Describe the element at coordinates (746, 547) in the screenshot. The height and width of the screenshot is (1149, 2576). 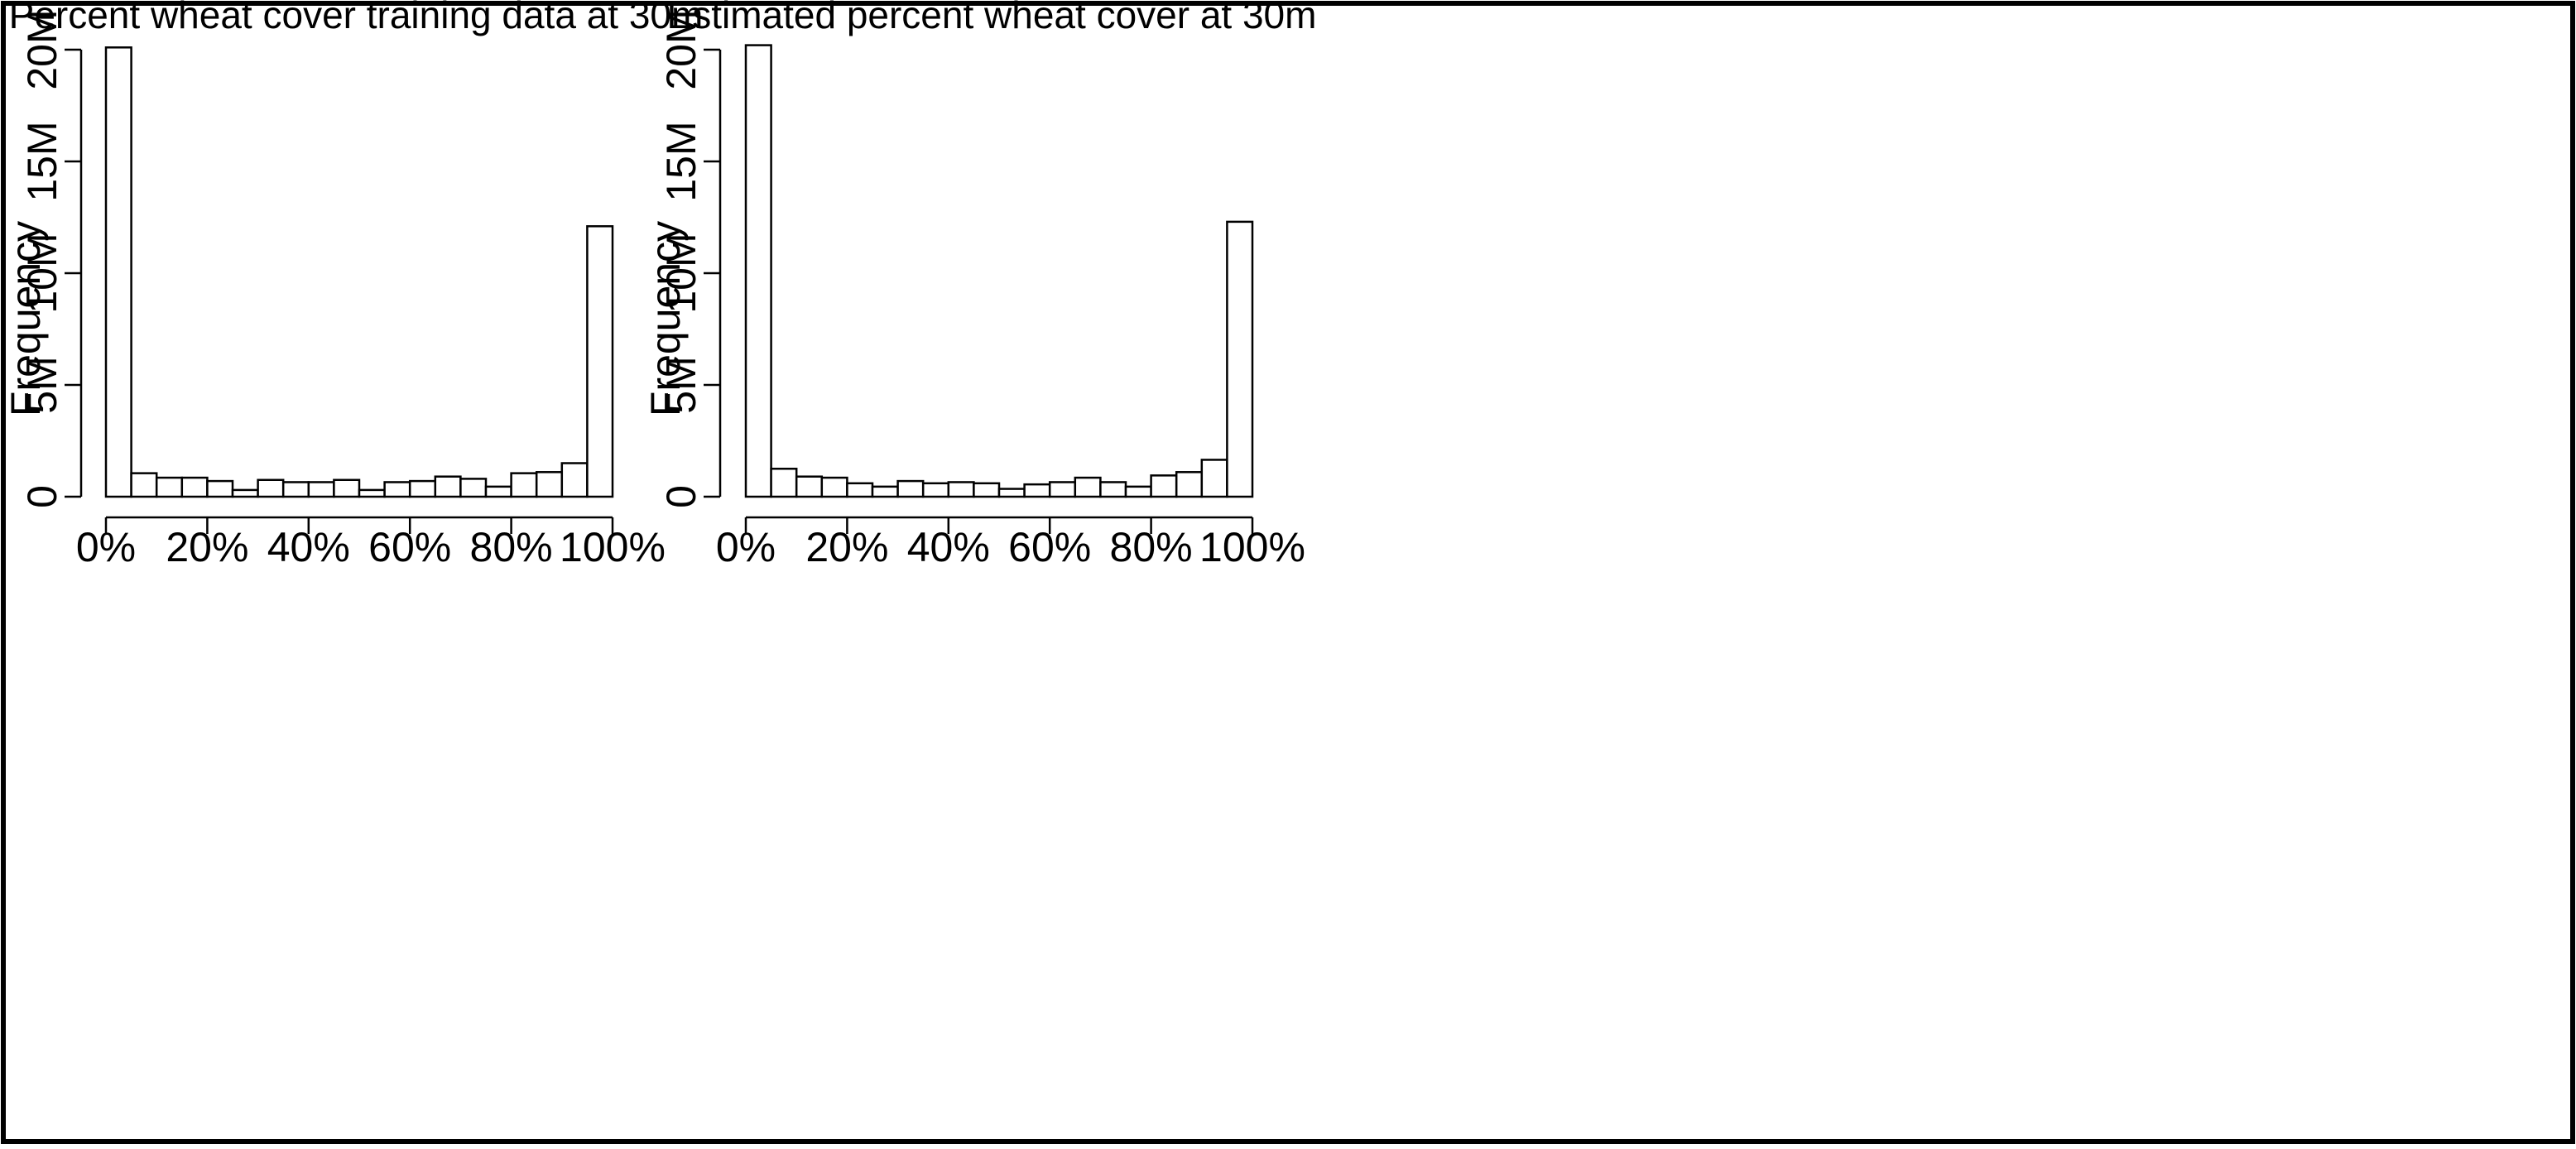
I see `panel-2-x-tick-label-1: 0%` at that location.